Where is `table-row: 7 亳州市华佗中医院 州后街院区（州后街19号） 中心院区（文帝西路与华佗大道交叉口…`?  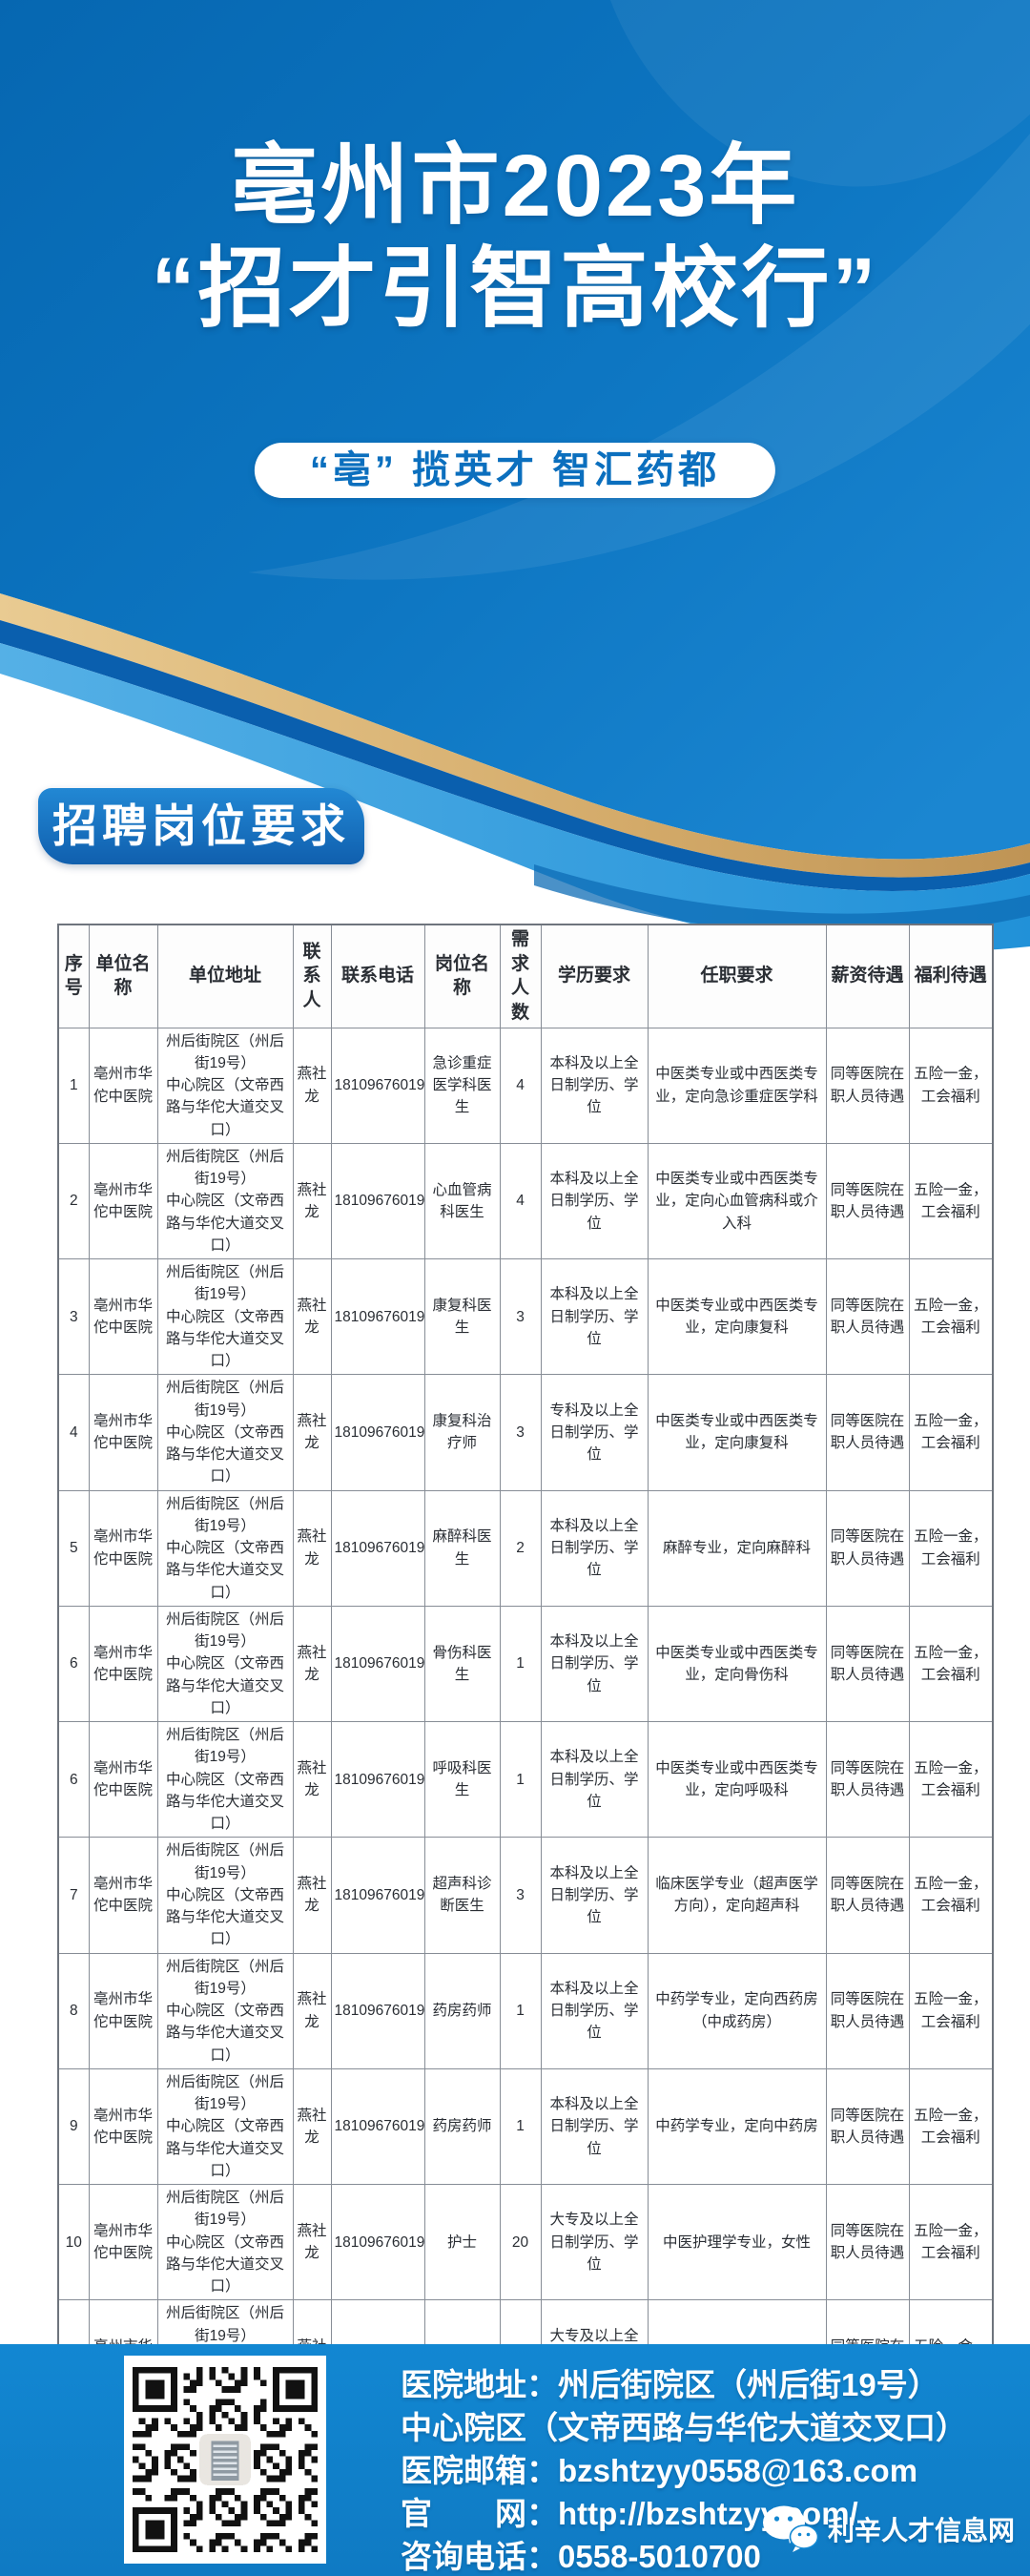 table-row: 7 亳州市华佗中医院 州后街院区（州后街19号） 中心院区（文帝西路与华佗大道交叉口… is located at coordinates (525, 1895).